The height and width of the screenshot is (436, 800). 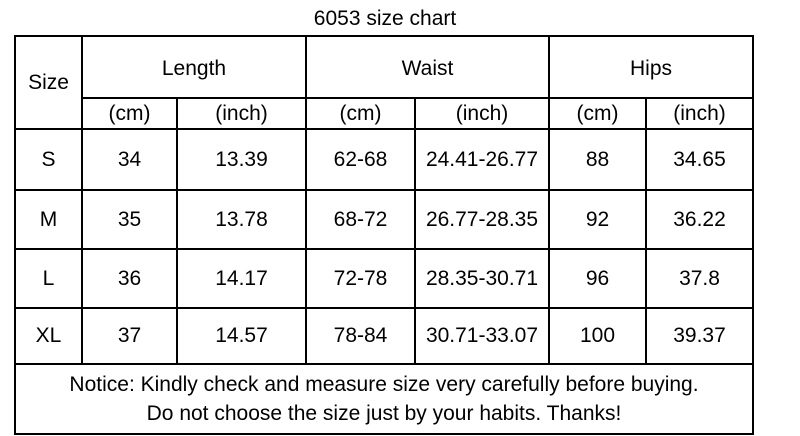 I want to click on value-cell: 28.35-30.71, so click(x=482, y=278).